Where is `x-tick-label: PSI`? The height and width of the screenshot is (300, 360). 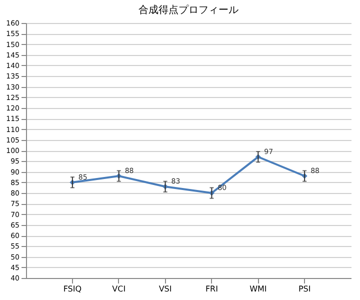 x-tick-label: PSI is located at coordinates (304, 289).